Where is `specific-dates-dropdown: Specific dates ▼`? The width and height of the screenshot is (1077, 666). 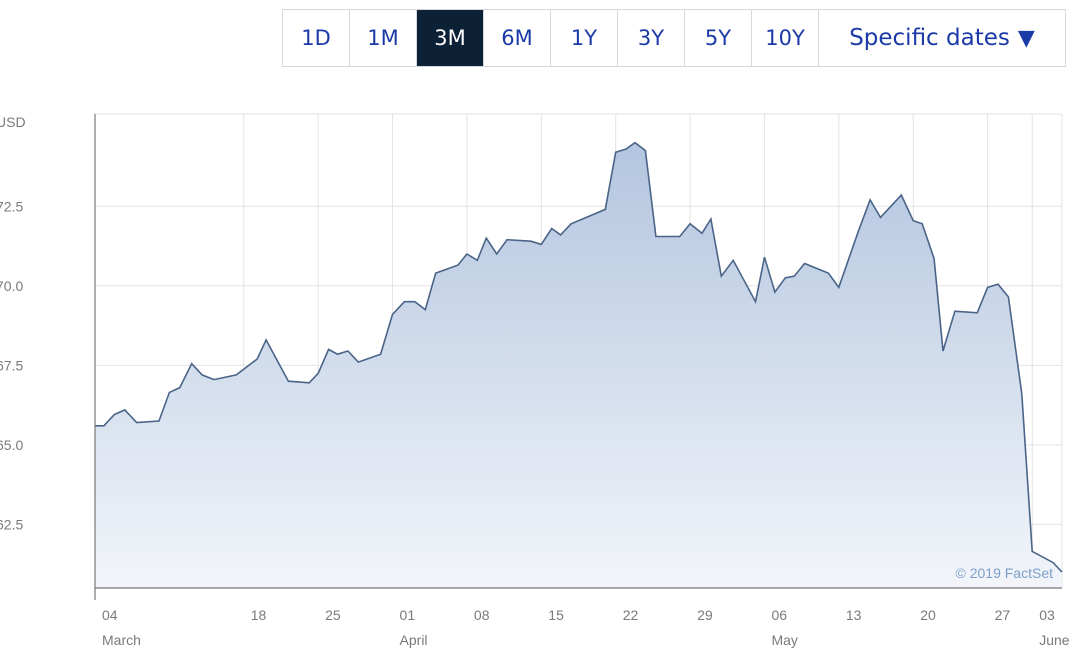
specific-dates-dropdown: Specific dates ▼ is located at coordinates (942, 38).